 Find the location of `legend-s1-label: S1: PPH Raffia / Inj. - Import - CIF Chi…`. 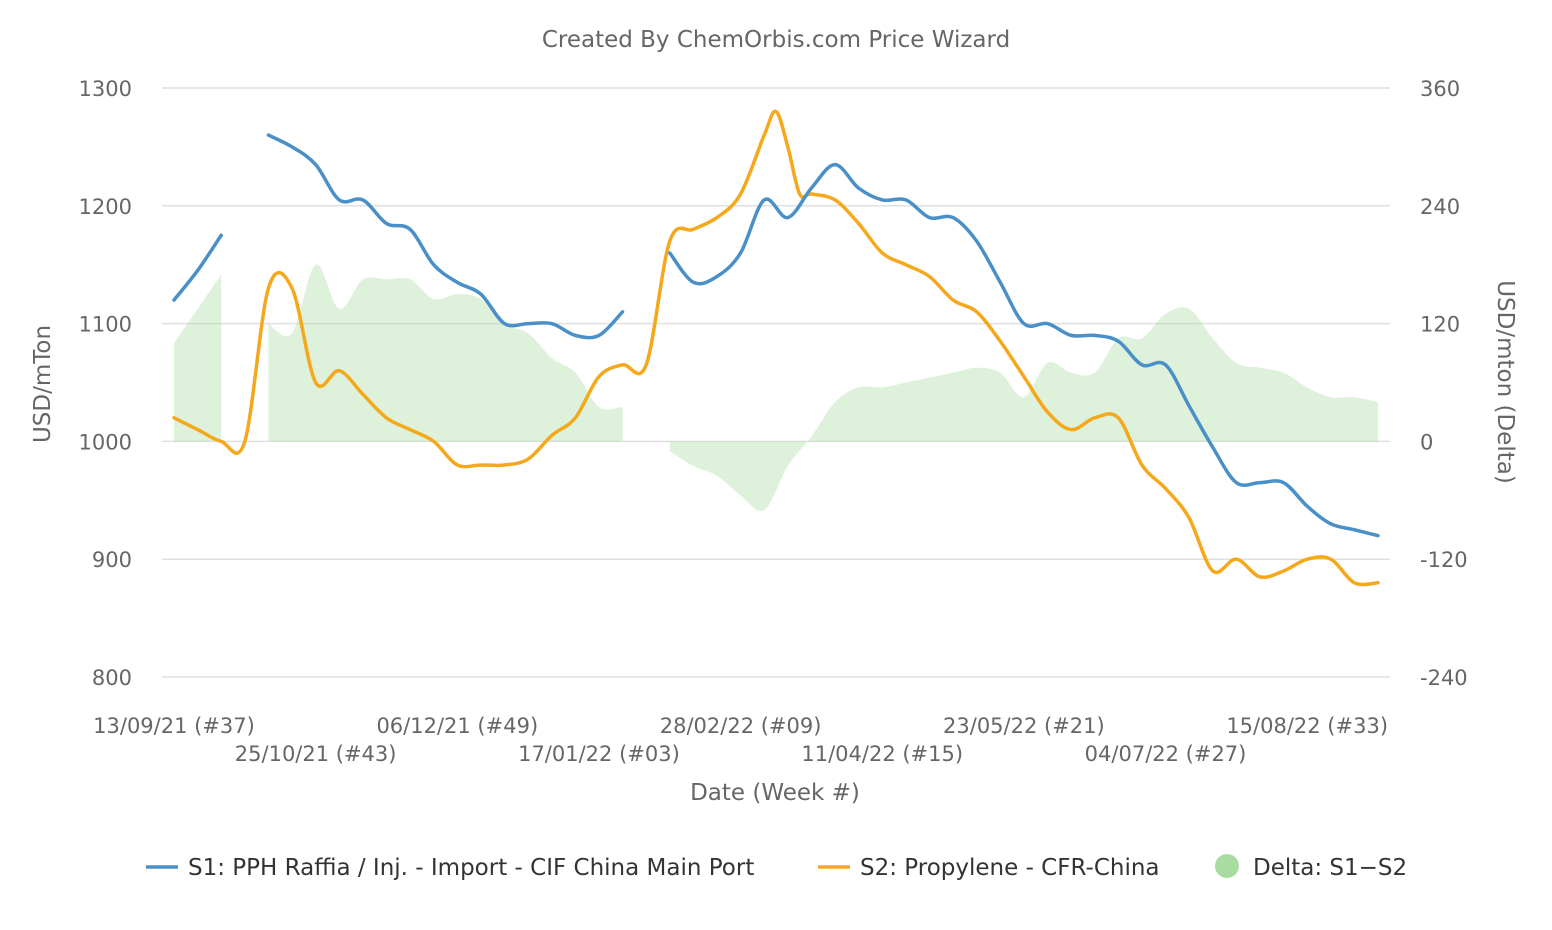

legend-s1-label: S1: PPH Raffia / Inj. - Import - CIF Chi… is located at coordinates (471, 868).